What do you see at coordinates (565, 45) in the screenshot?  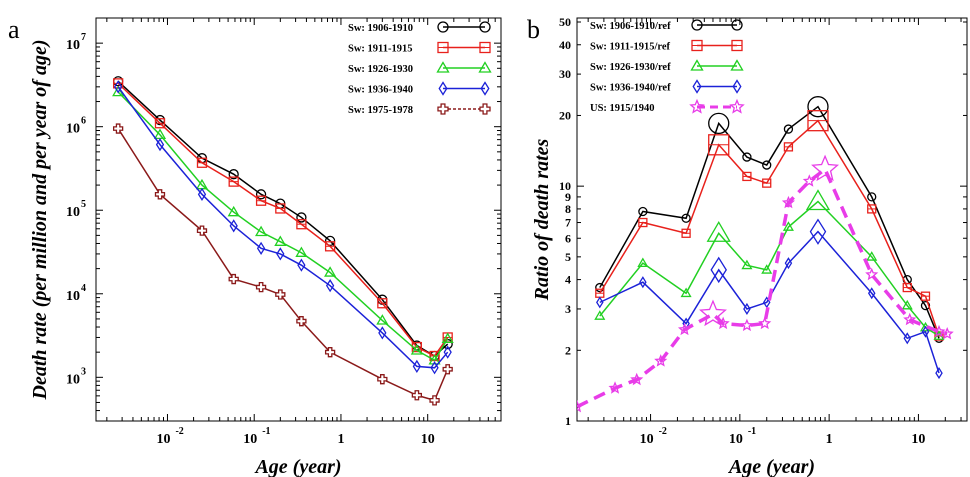 I see `y-tick-label: 40` at bounding box center [565, 45].